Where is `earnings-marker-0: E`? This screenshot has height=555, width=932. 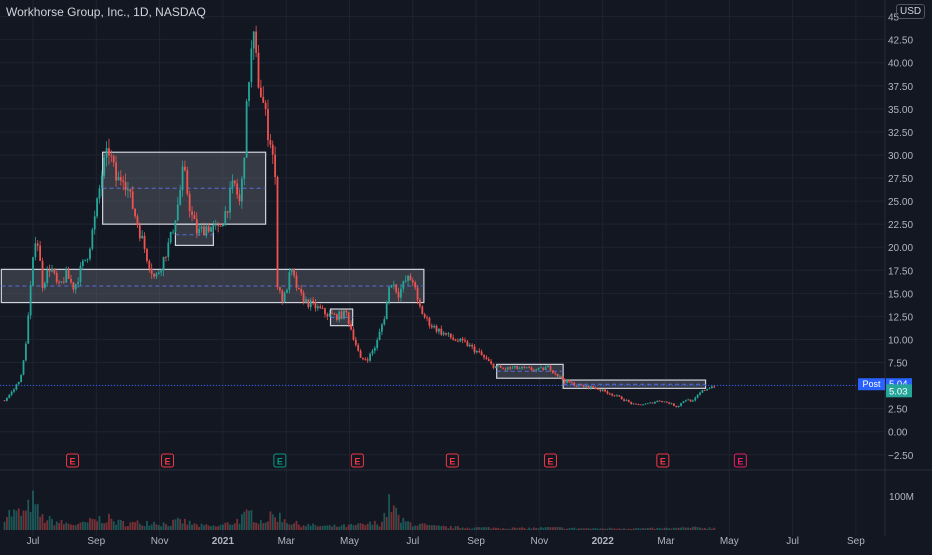 earnings-marker-0: E is located at coordinates (73, 460).